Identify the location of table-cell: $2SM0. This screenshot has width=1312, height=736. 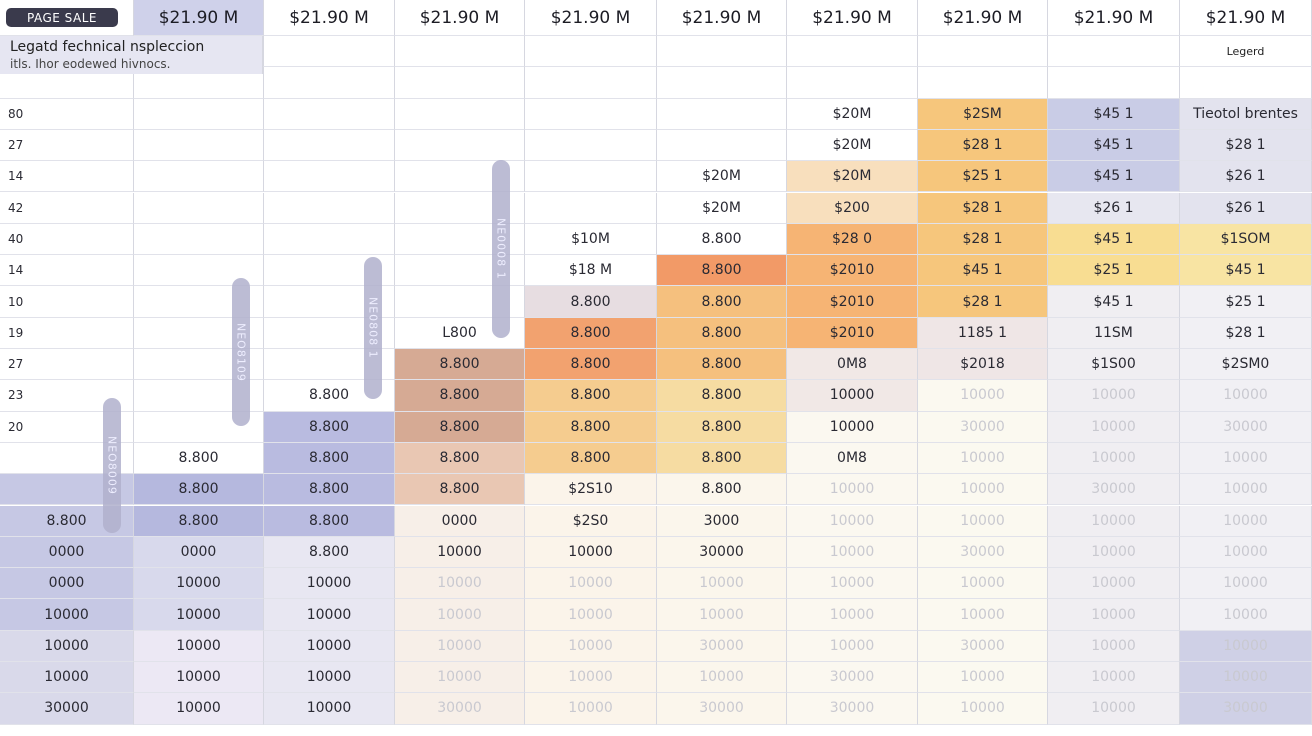
(1246, 365).